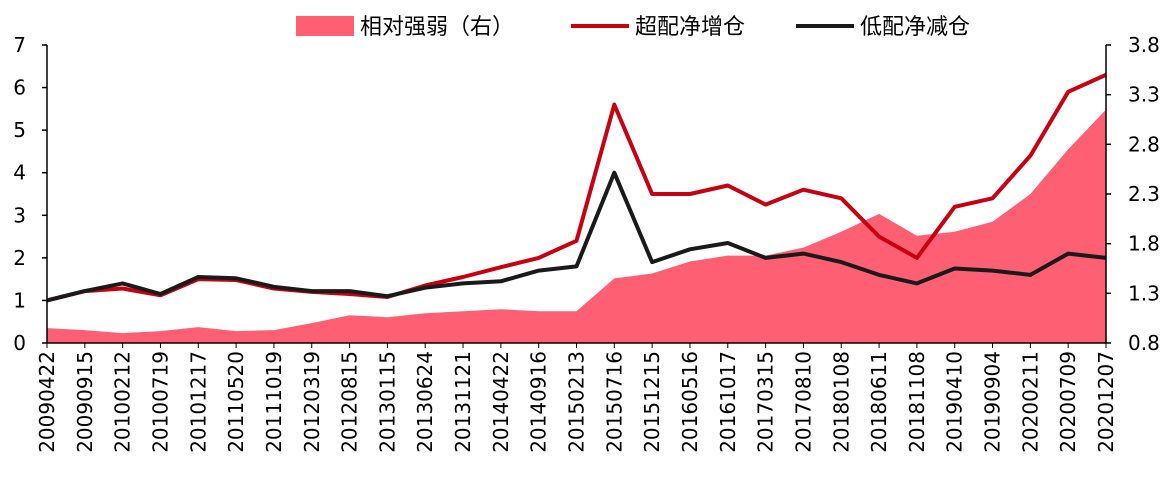  Describe the element at coordinates (123, 402) in the screenshot. I see `x-tick-label: 20100212` at that location.